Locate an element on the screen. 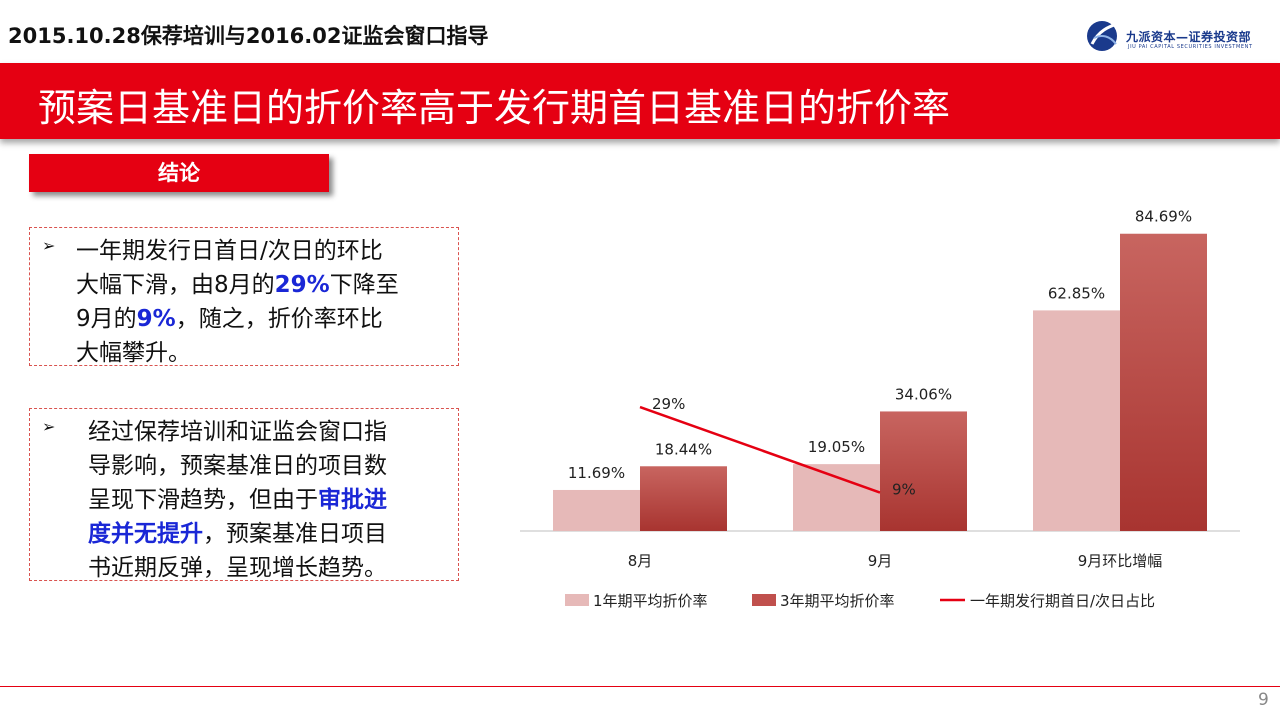 Image resolution: width=1280 pixels, height=720 pixels. logo-english-name: JIU PAI CAPITAL SECURITIES INVESTMENT is located at coordinates (1190, 47).